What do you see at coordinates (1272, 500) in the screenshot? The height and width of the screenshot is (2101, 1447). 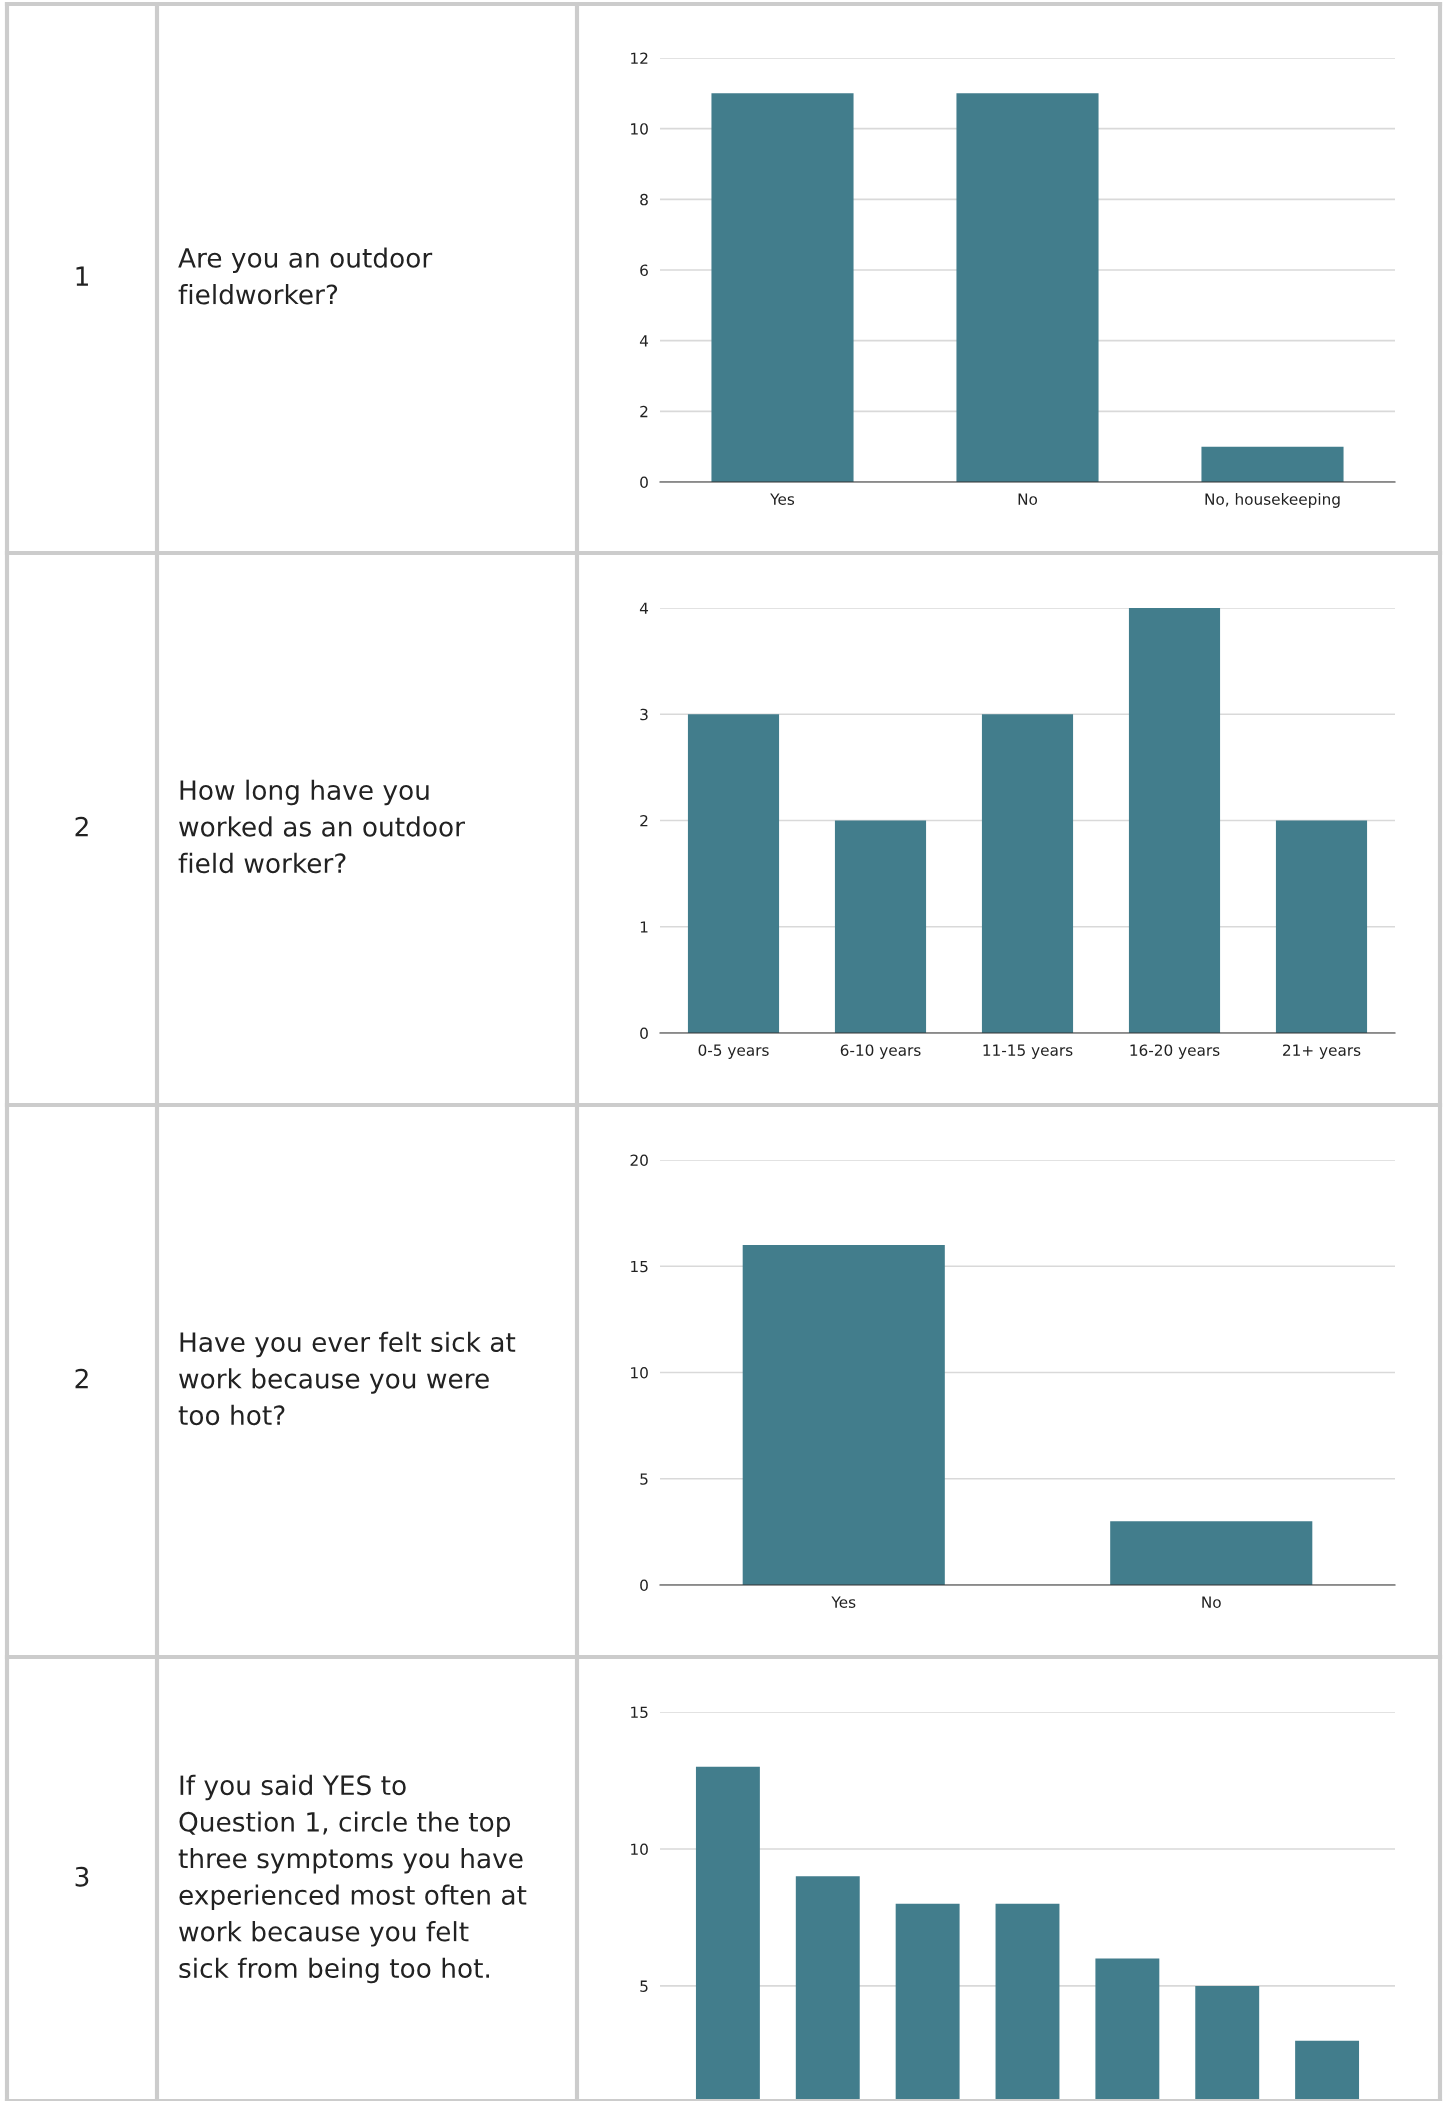 I see `x-tick-label: No, housekeeping` at bounding box center [1272, 500].